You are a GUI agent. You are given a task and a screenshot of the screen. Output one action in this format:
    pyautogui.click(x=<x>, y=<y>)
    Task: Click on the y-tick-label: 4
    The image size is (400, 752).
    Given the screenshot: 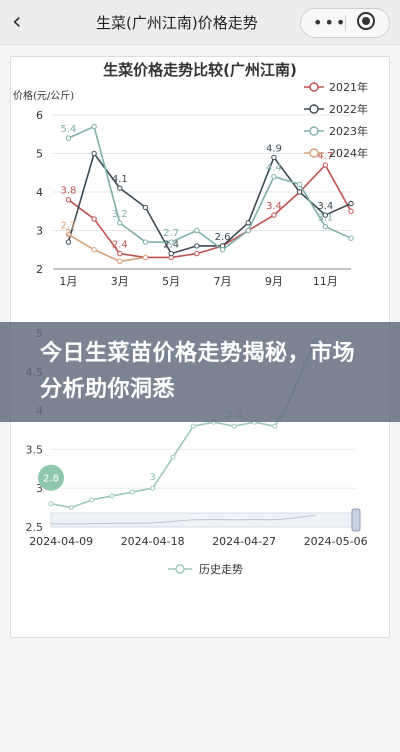 What is the action you would take?
    pyautogui.click(x=39, y=192)
    